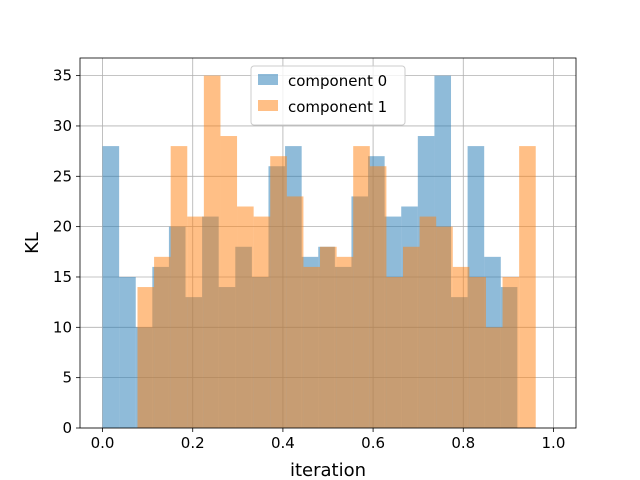 The height and width of the screenshot is (480, 640). I want to click on legend-label-component-0: component 0, so click(337, 81).